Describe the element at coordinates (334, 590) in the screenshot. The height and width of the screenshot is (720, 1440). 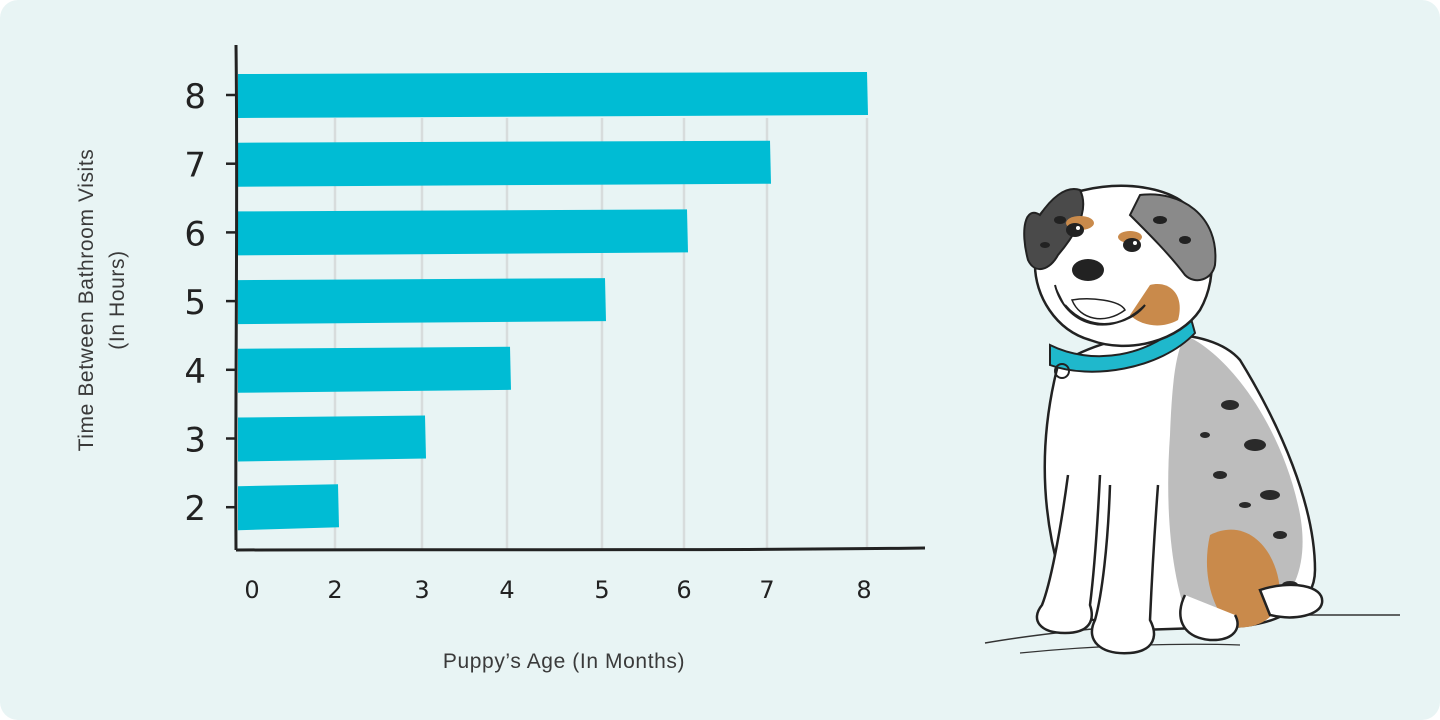
I see `x-tick-label: 2` at that location.